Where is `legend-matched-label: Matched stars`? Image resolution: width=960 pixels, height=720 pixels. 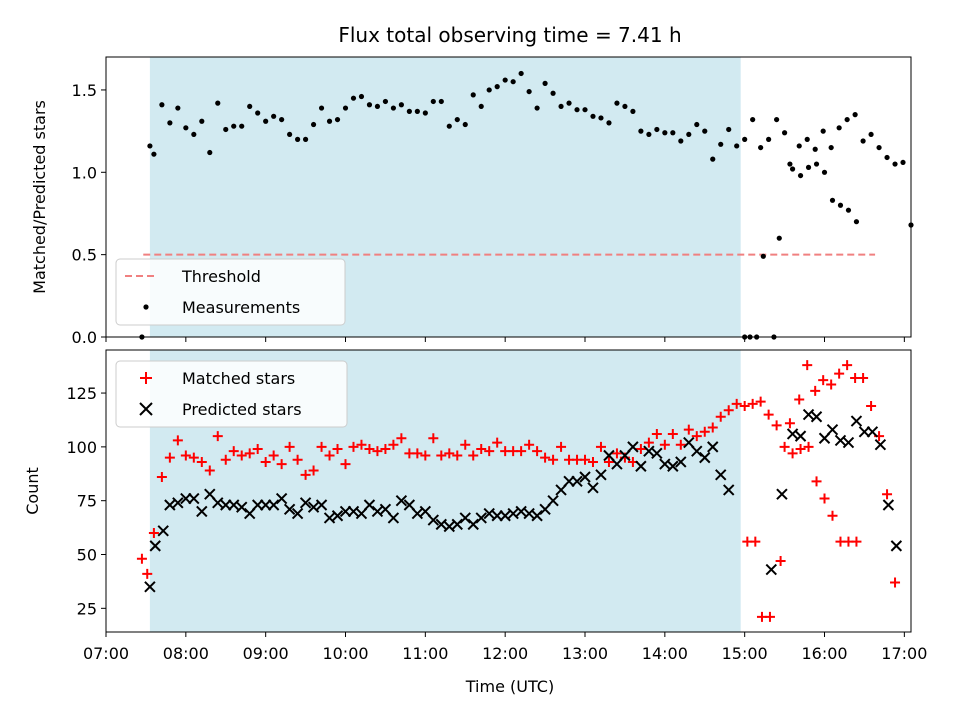 legend-matched-label: Matched stars is located at coordinates (238, 378).